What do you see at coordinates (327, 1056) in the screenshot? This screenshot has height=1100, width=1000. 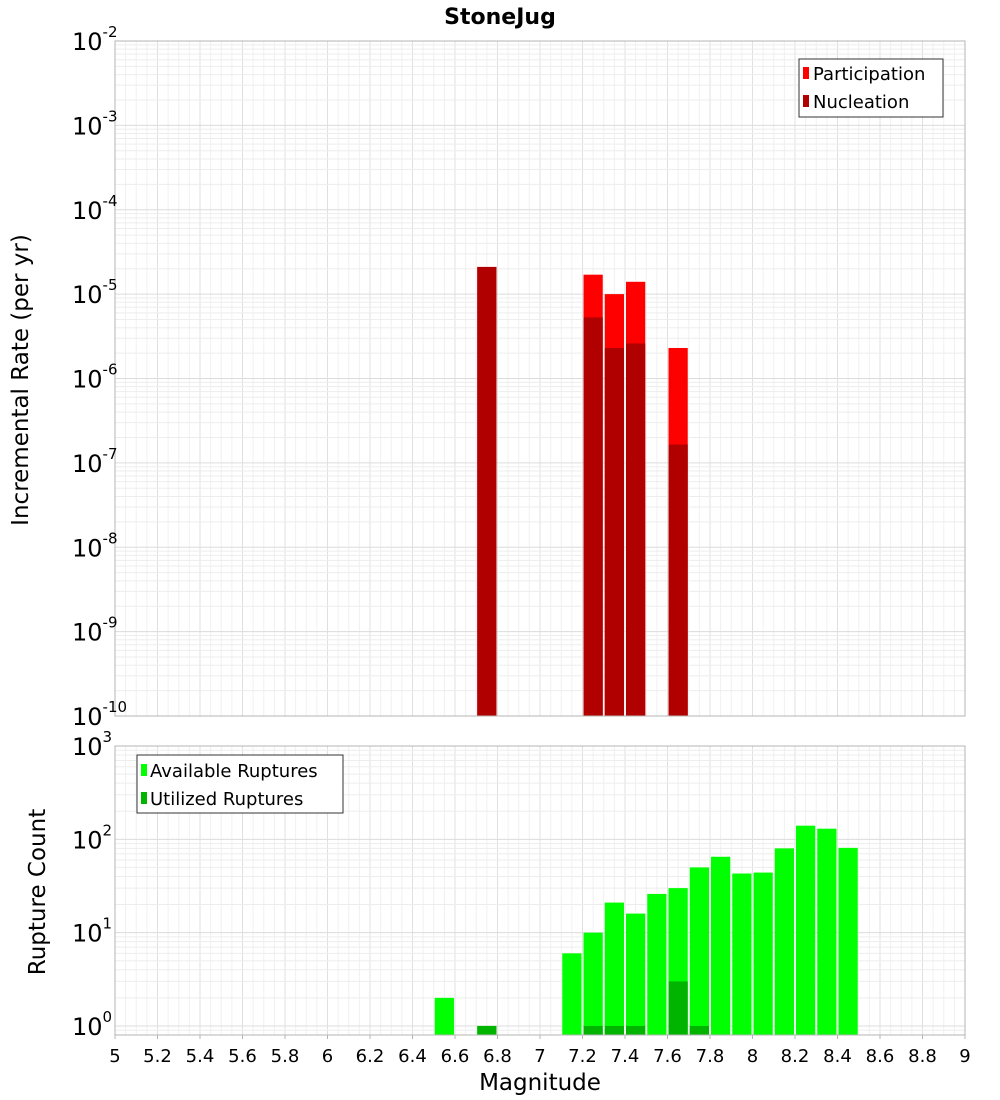 I see `x-tick-label: 6` at bounding box center [327, 1056].